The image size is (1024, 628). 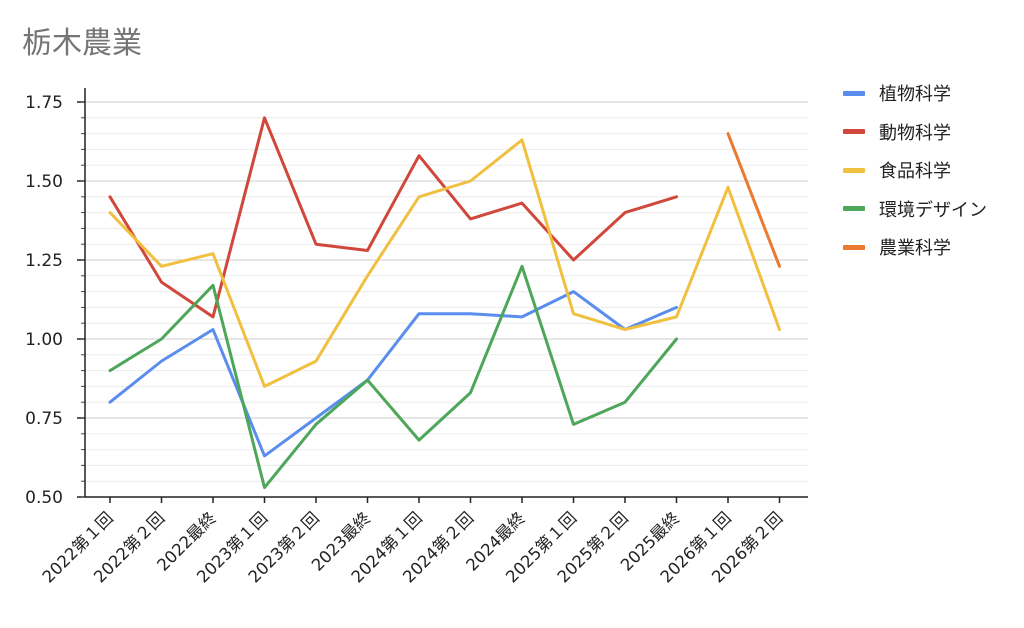 I want to click on legend-item: 植物科学, so click(x=915, y=93).